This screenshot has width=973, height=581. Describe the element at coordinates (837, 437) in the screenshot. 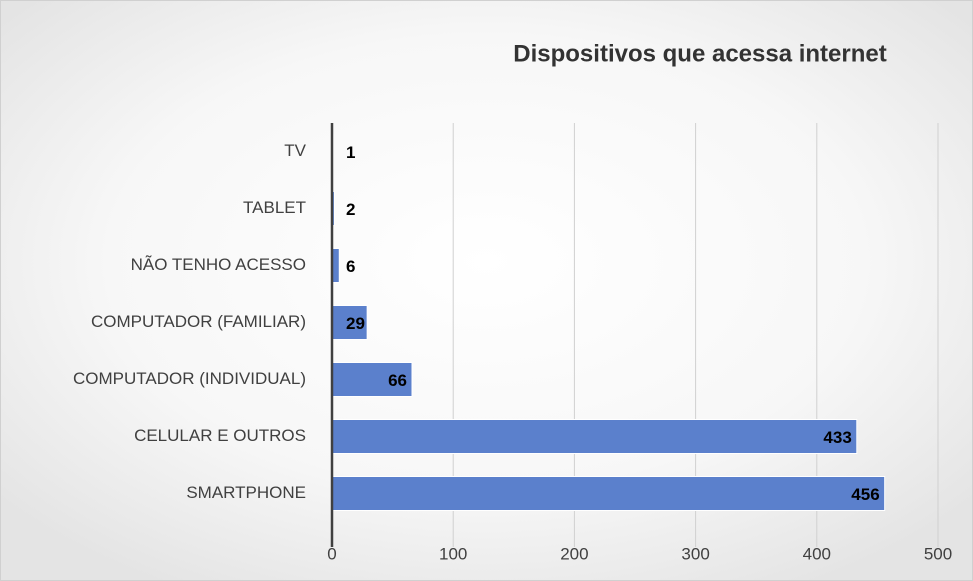

I see `value-label: 433` at that location.